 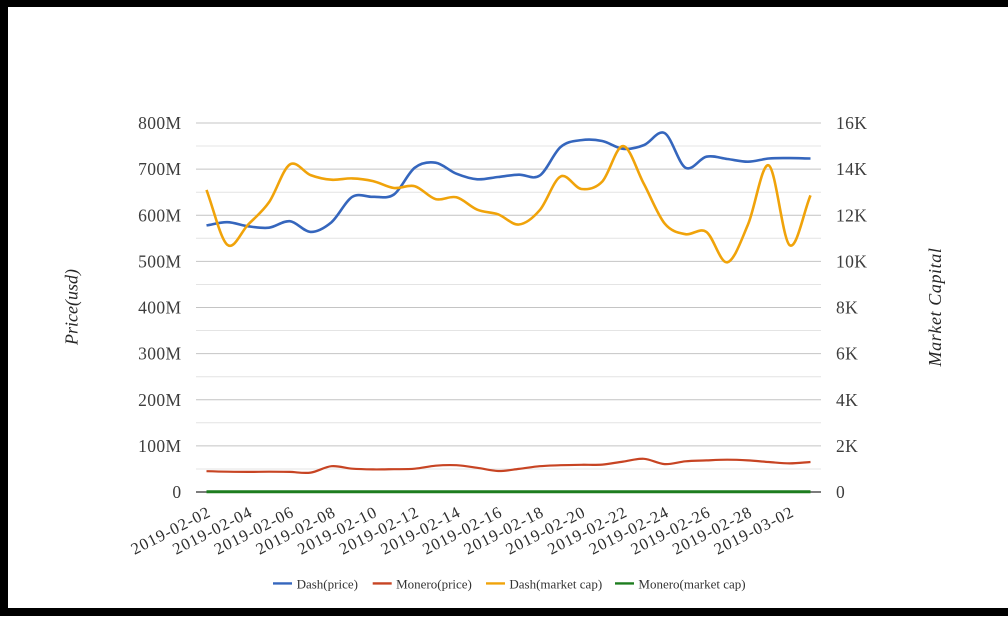 I want to click on svg-text: Dash(market cap), so click(x=555, y=584).